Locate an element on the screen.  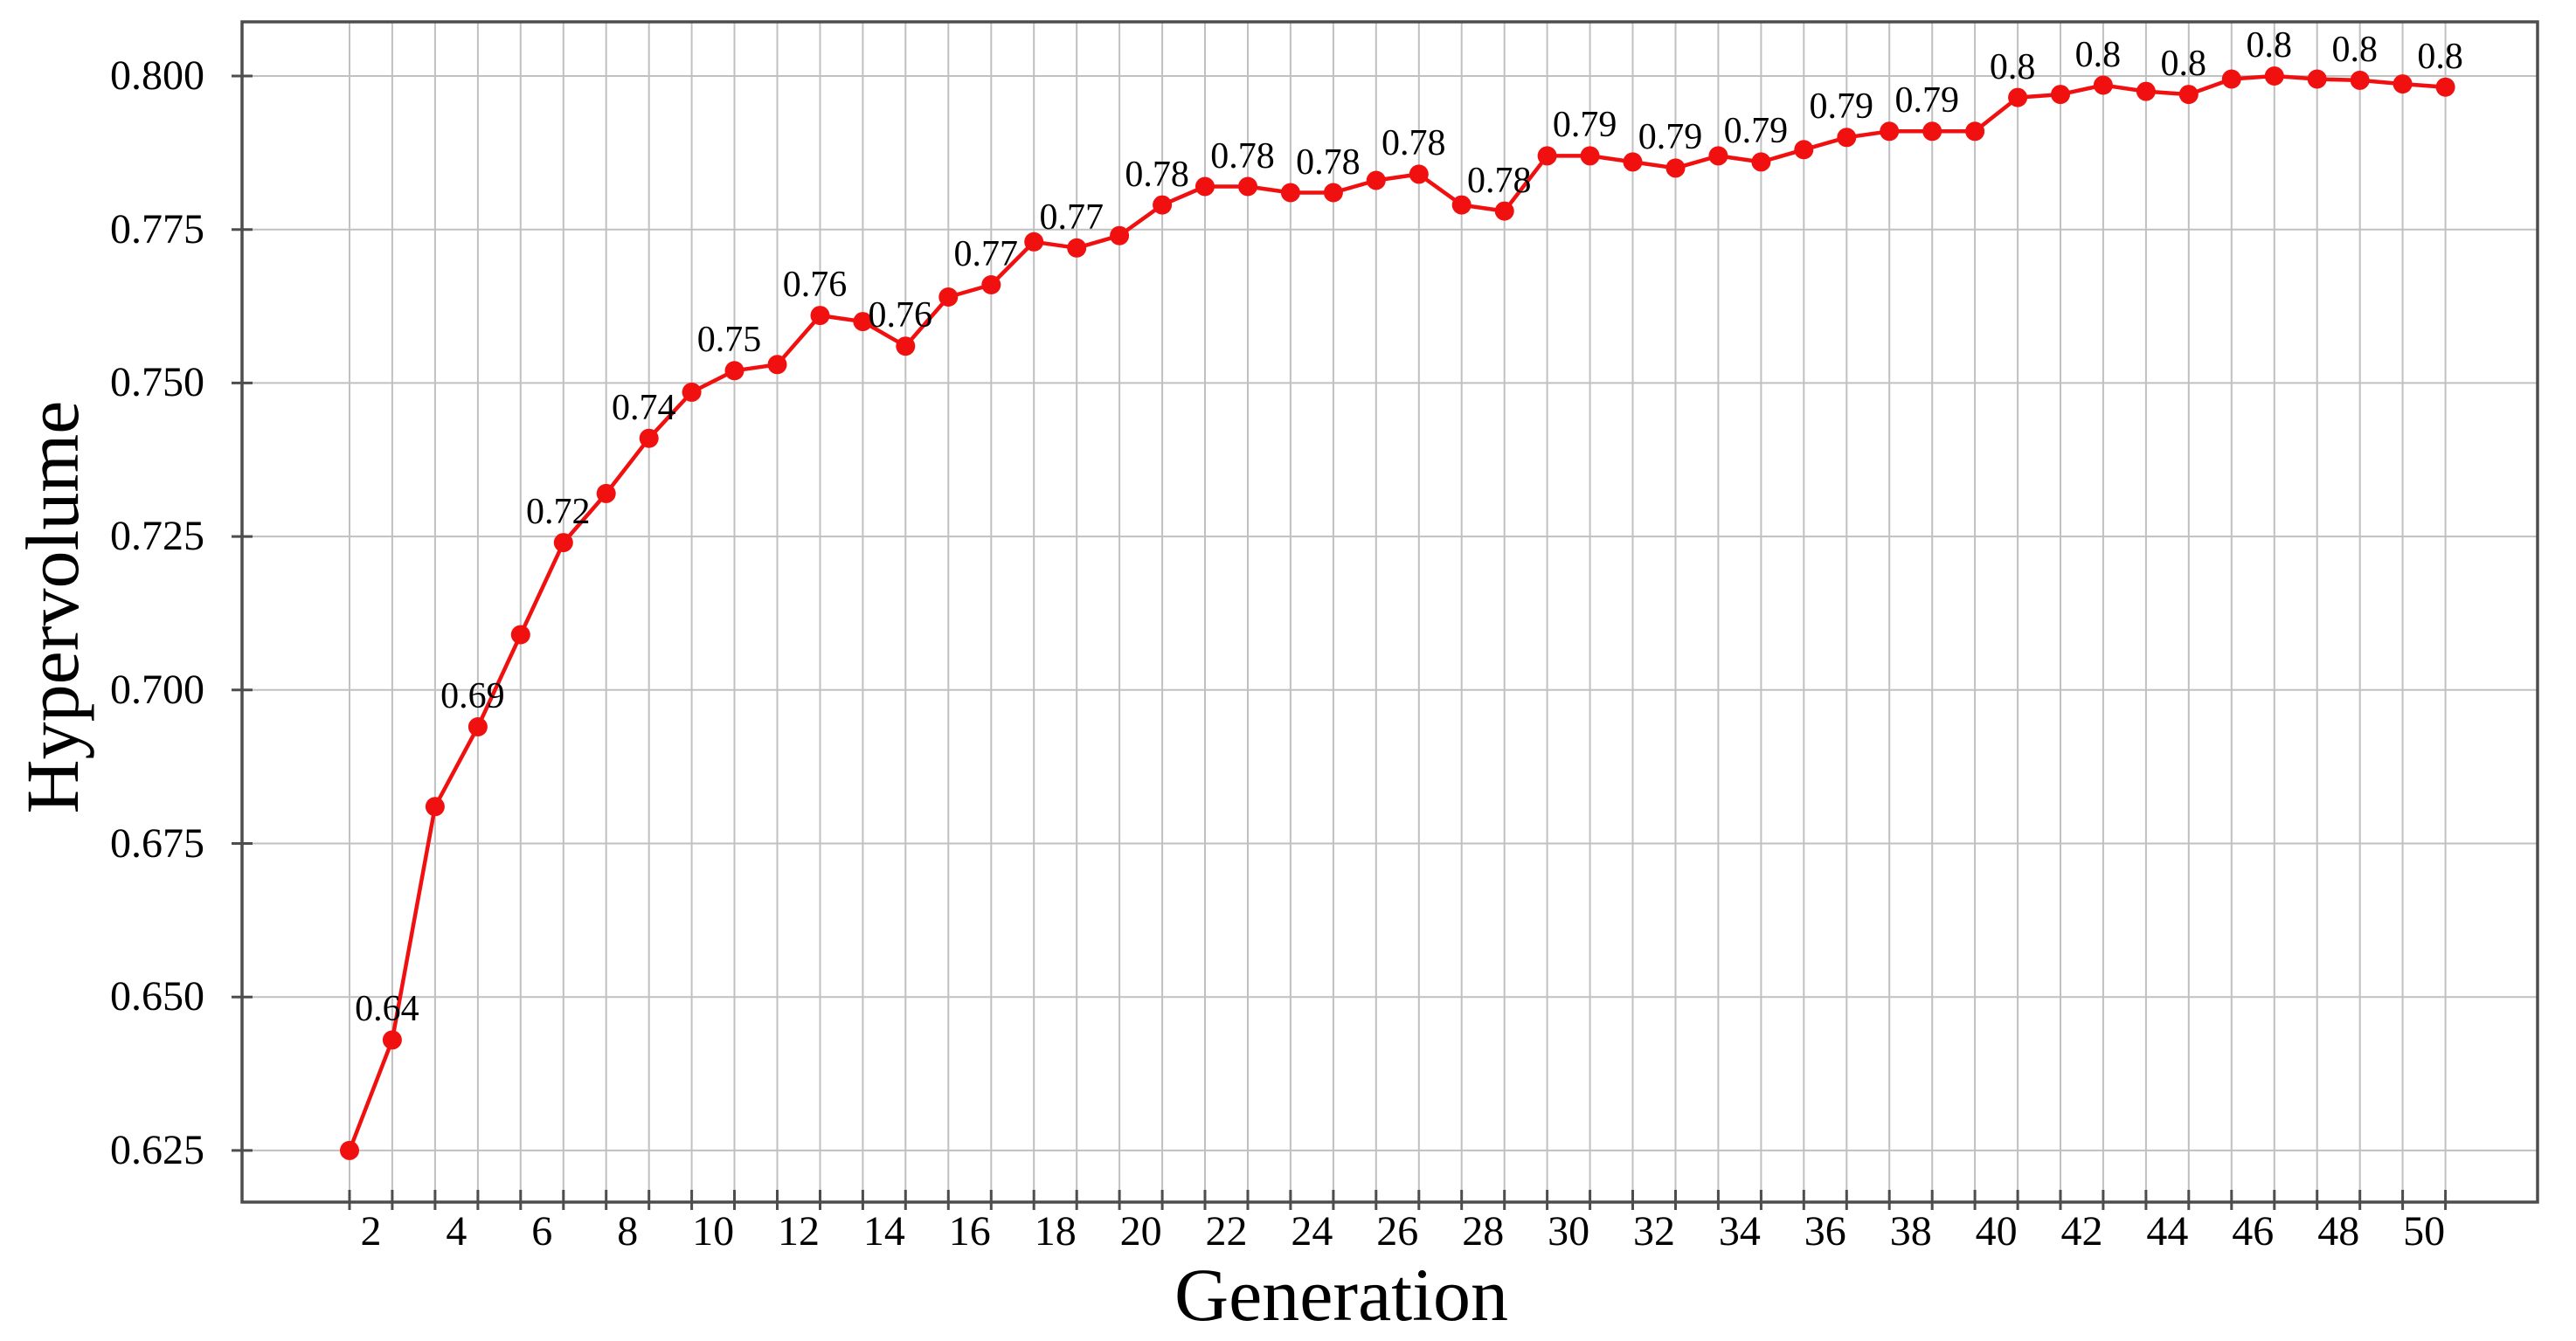
x-tick-label: 26 is located at coordinates (1397, 1231).